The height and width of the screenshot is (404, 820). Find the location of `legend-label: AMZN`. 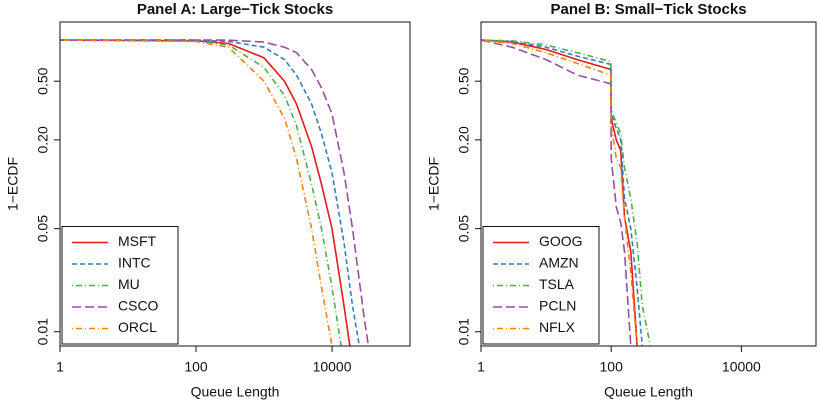

legend-label: AMZN is located at coordinates (559, 263).